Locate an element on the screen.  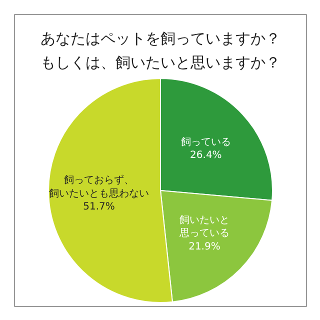
data-label: 51.7% is located at coordinates (99, 206).